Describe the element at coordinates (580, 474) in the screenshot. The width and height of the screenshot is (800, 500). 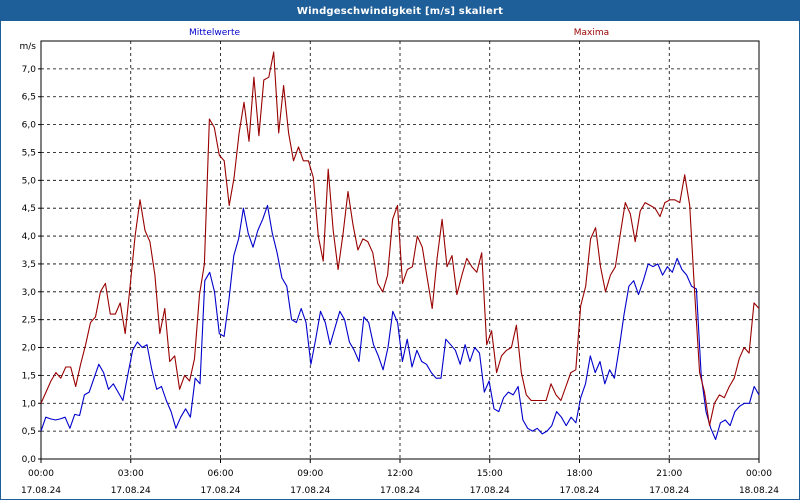
I see `x-tick-time: 18:00` at that location.